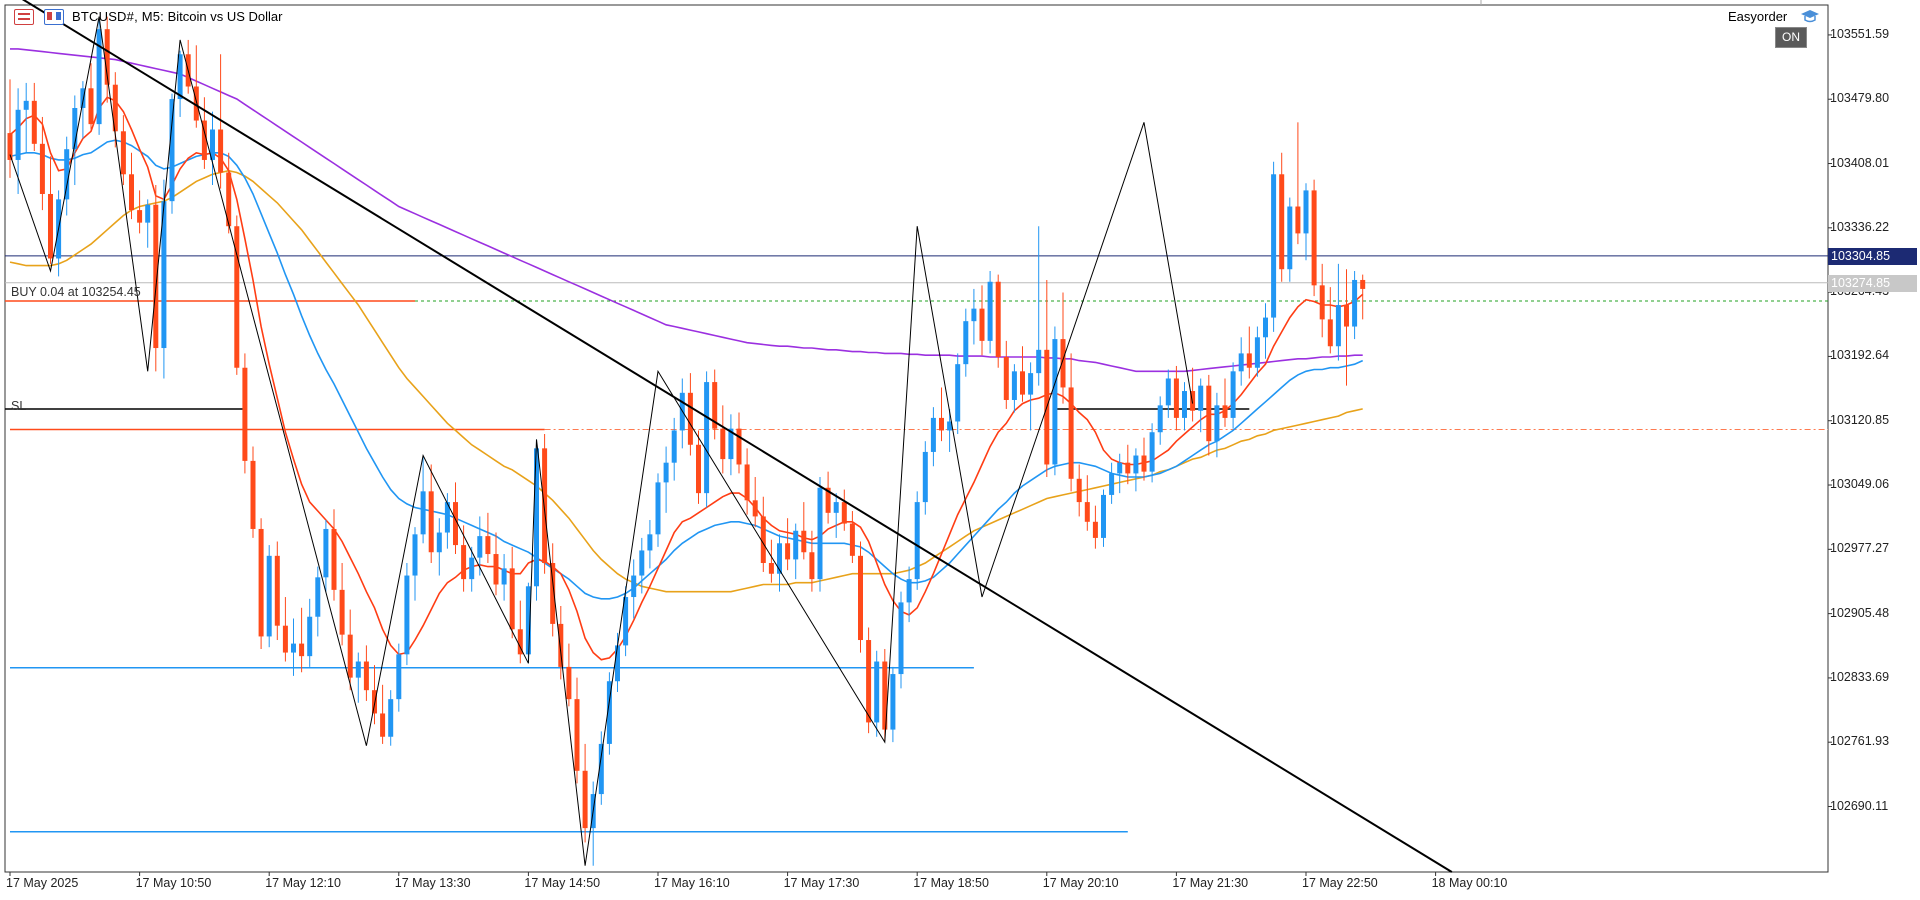  Describe the element at coordinates (1791, 37) in the screenshot. I see `autotrading-on-badge: ON` at that location.